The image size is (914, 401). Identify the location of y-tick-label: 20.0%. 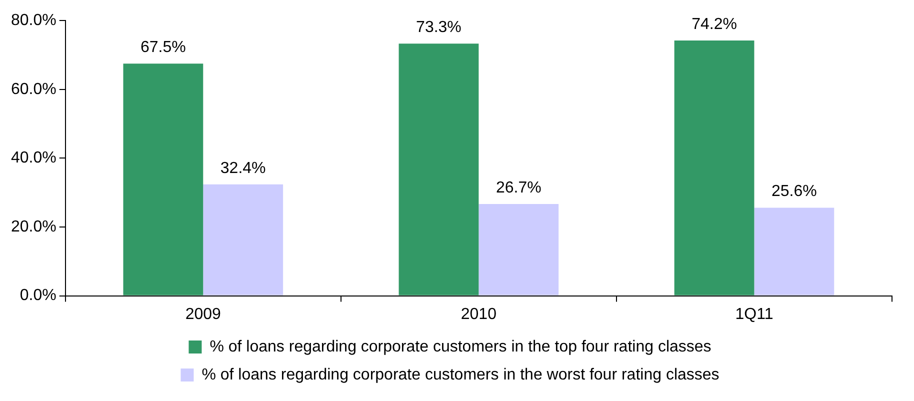
(33, 227).